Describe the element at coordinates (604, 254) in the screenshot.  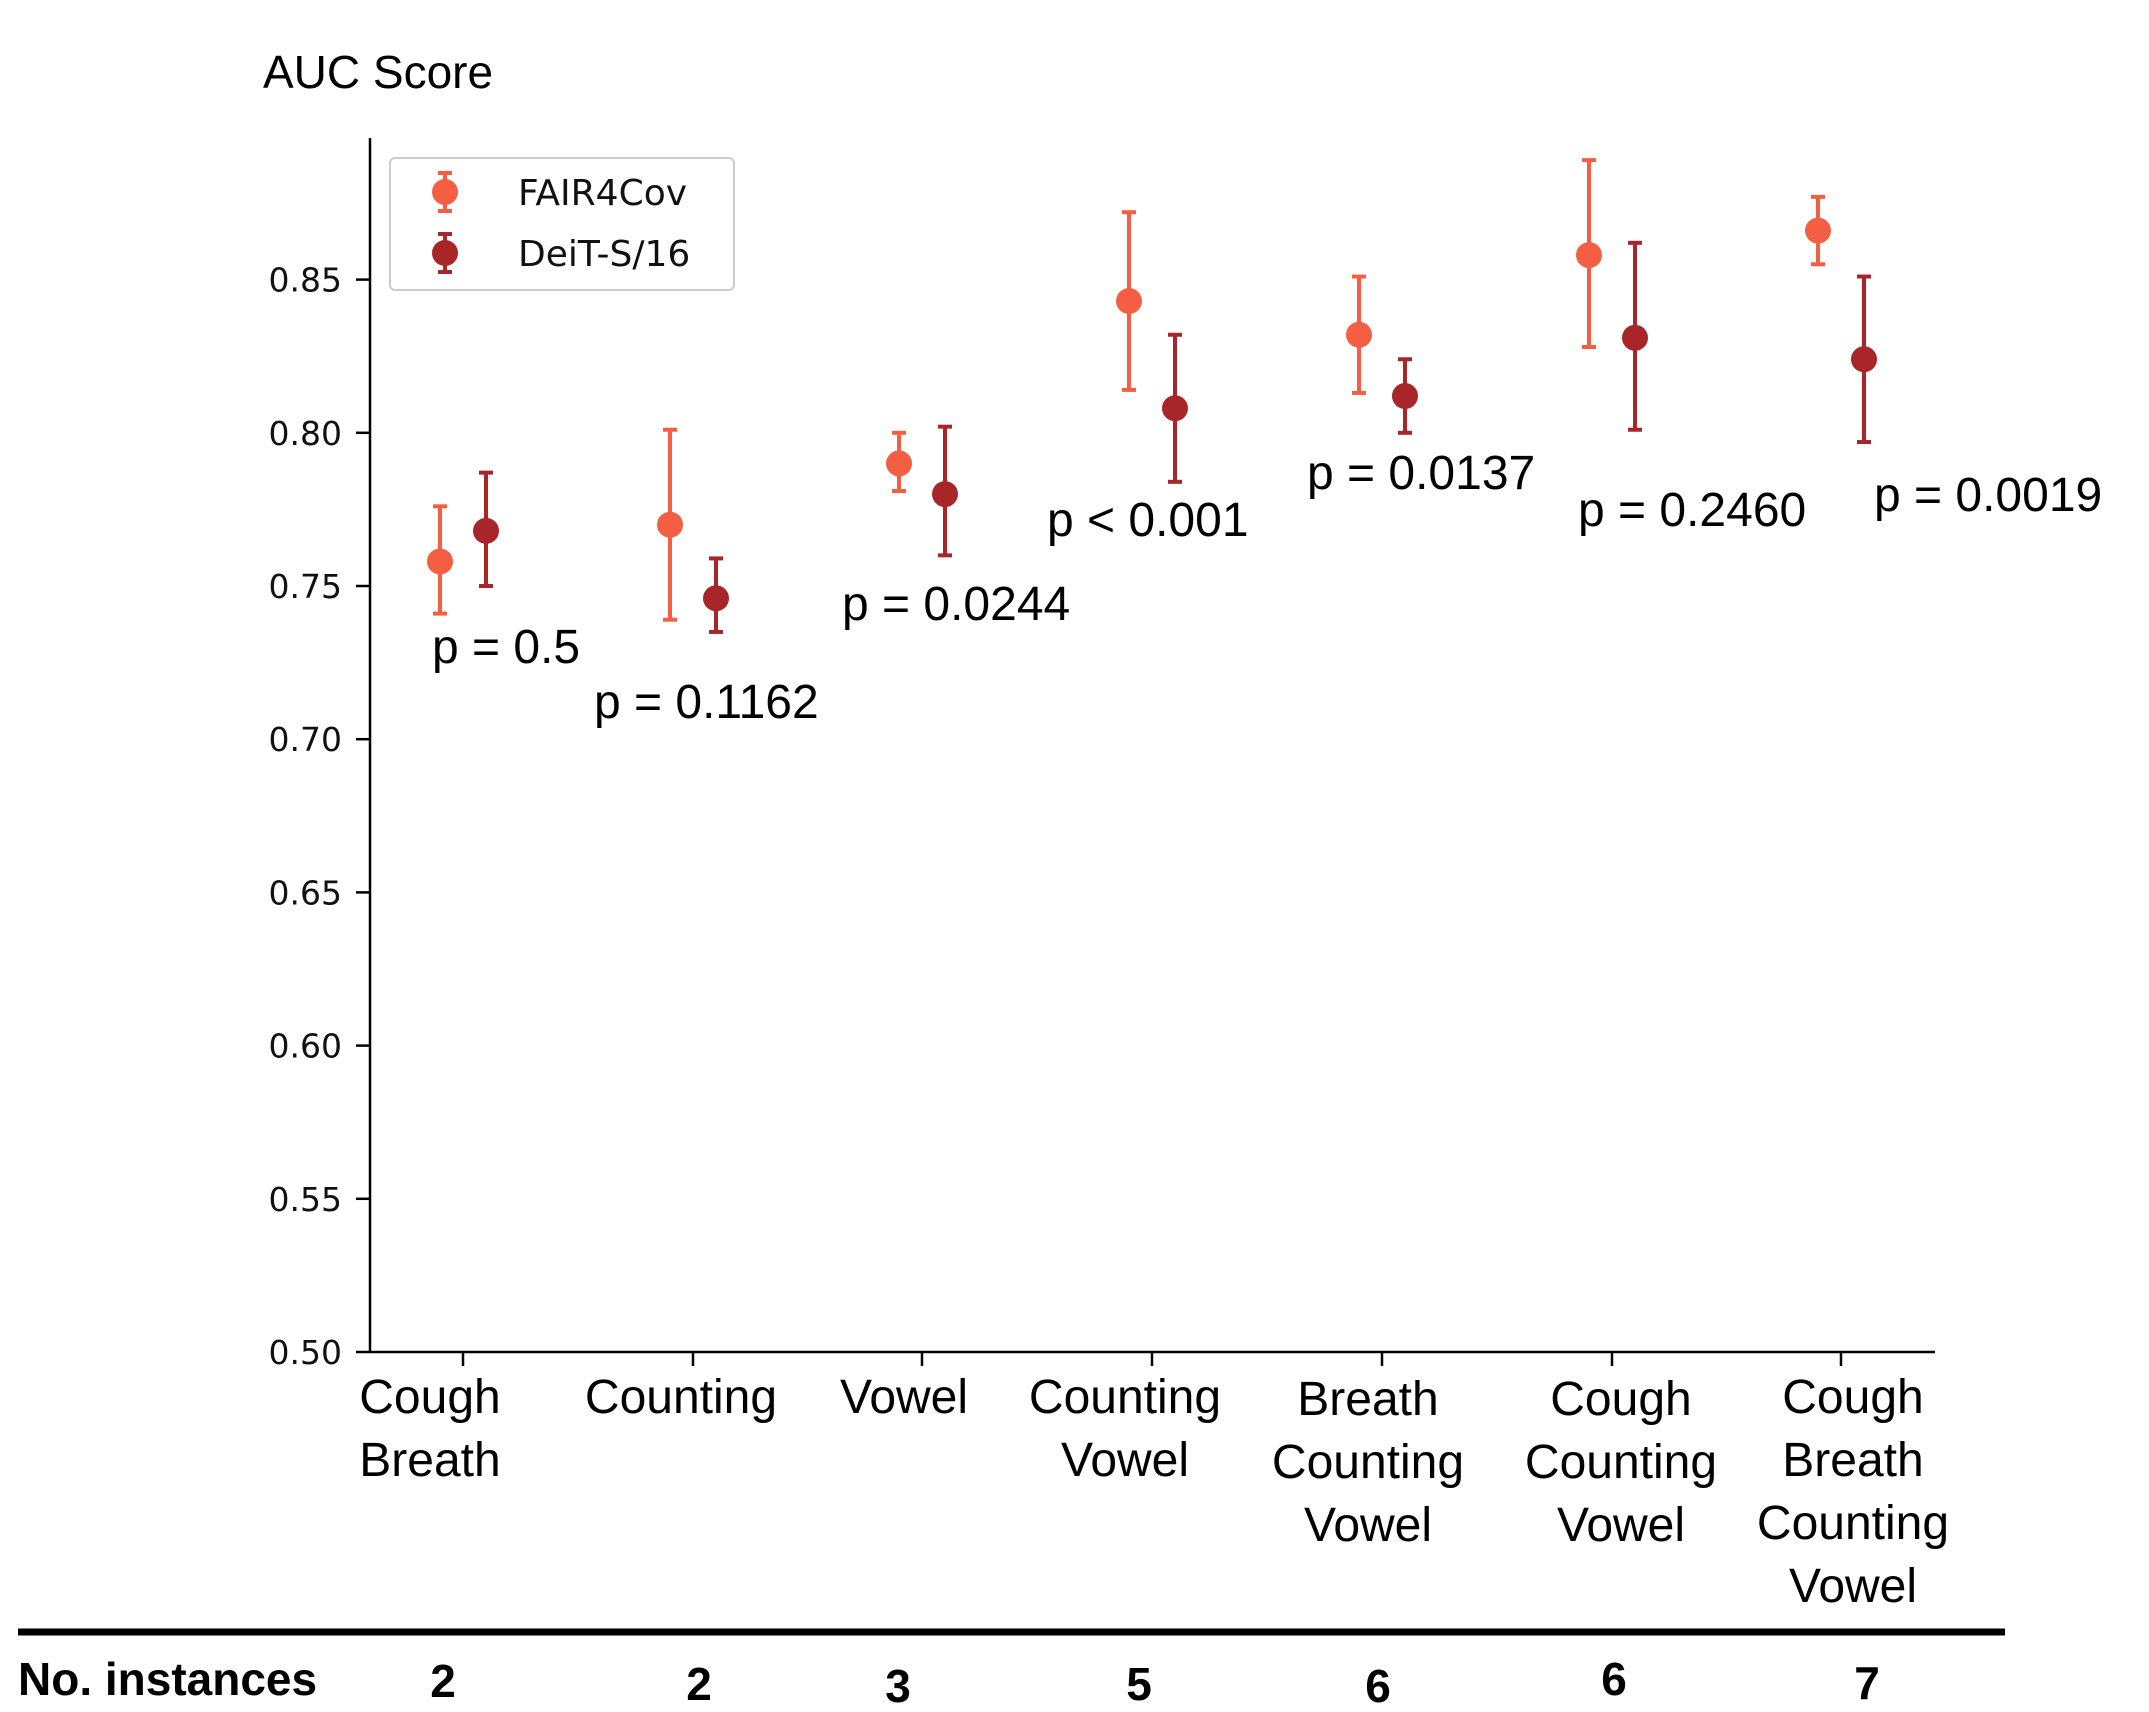
I see `legend-label: DeiT-S/16` at that location.